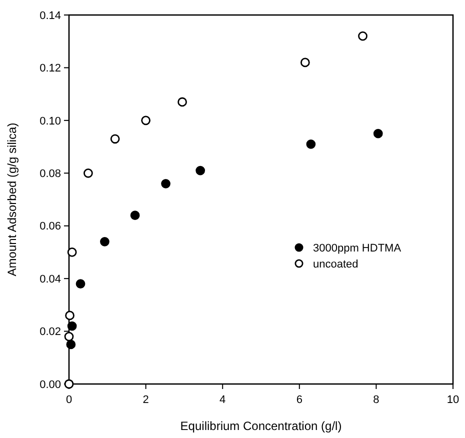 The height and width of the screenshot is (438, 465). I want to click on x-tick-label: 6, so click(299, 400).